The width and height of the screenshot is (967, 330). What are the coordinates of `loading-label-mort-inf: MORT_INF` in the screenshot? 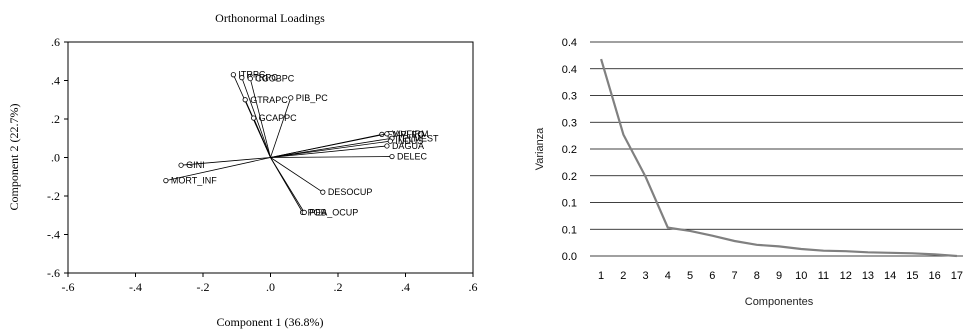 It's located at (194, 181).